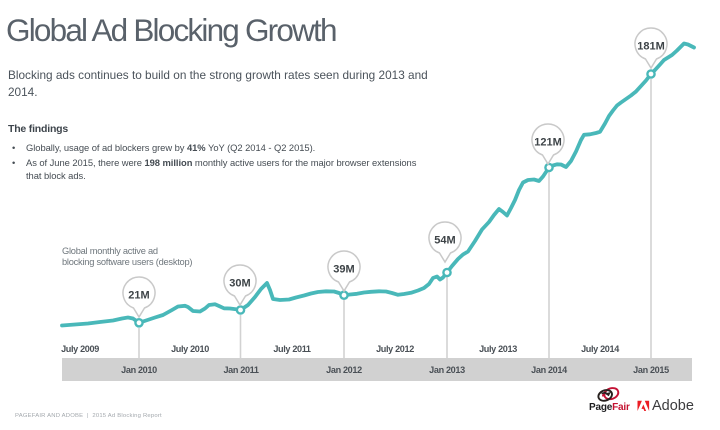 This screenshot has width=720, height=430. I want to click on svg-text: July 2013, so click(498, 349).